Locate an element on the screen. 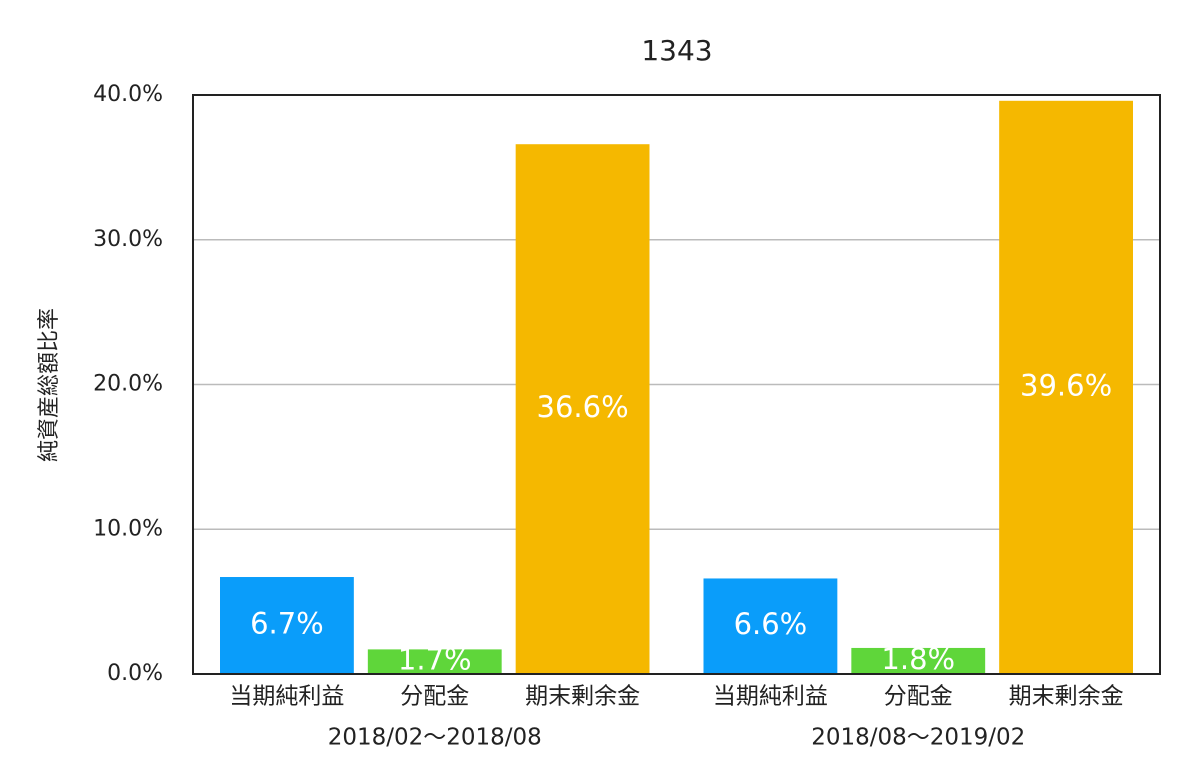 The image size is (1200, 782). group-label: 2018/08〜2019/02 is located at coordinates (918, 738).